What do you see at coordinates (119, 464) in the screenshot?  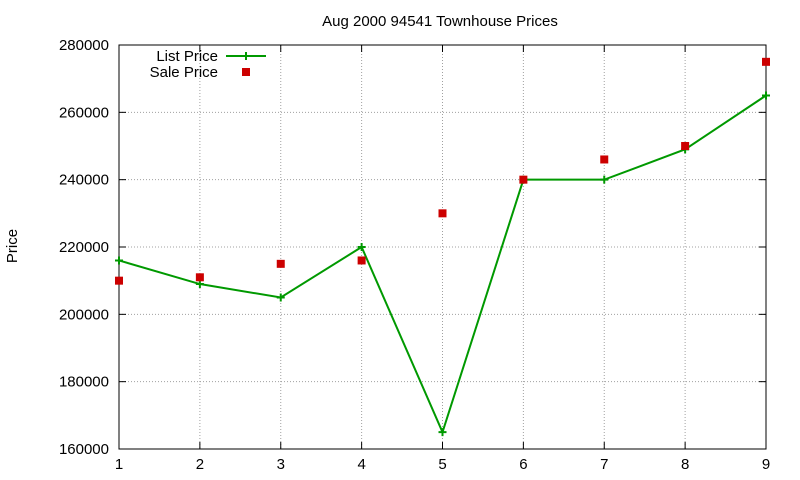 I see `x-tick-label: 1` at bounding box center [119, 464].